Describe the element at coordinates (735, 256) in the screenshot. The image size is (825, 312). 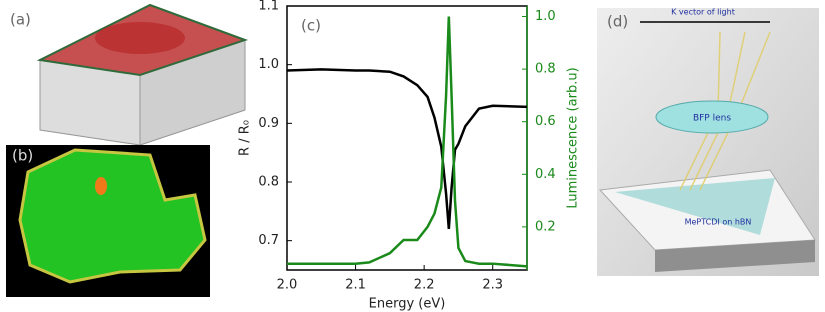
I see `substrate-side` at that location.